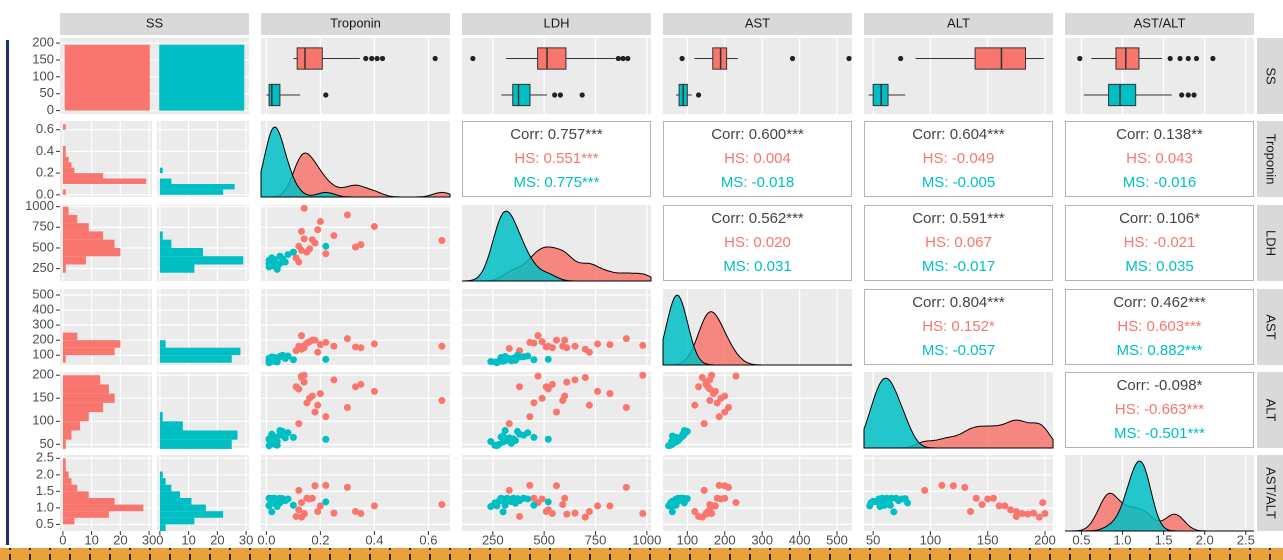 The width and height of the screenshot is (1283, 560). I want to click on x-tick-label: 2.5, so click(1246, 539).